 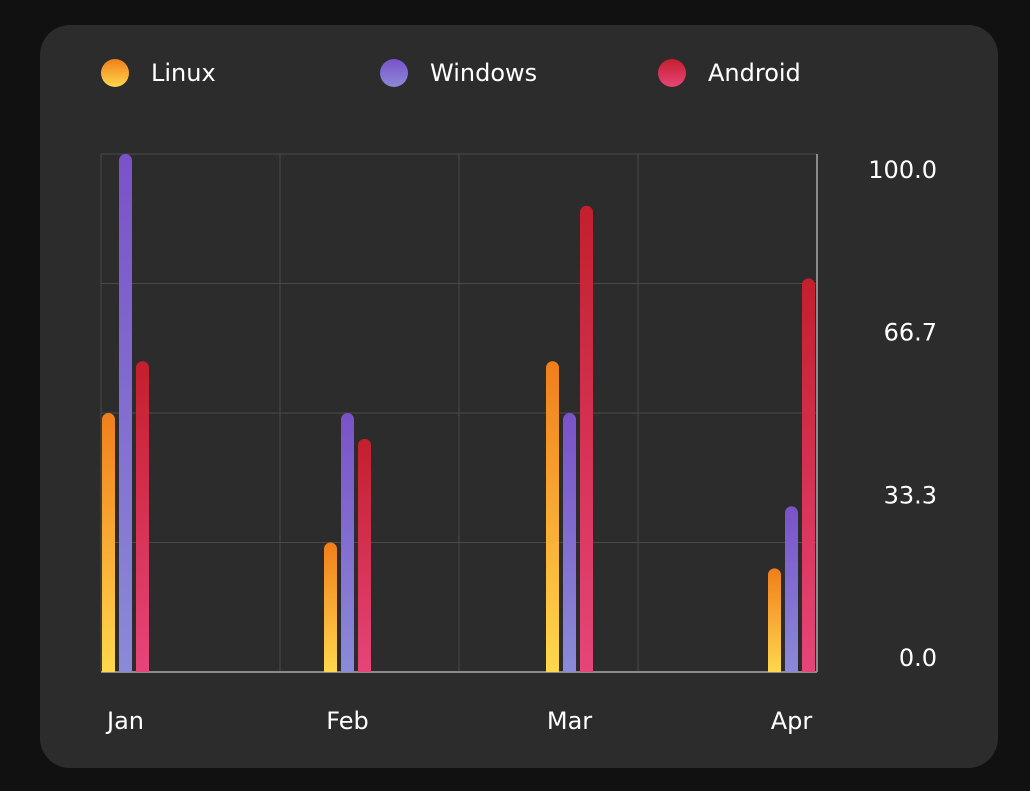 I want to click on x-tick-label: Mar, so click(x=569, y=721).